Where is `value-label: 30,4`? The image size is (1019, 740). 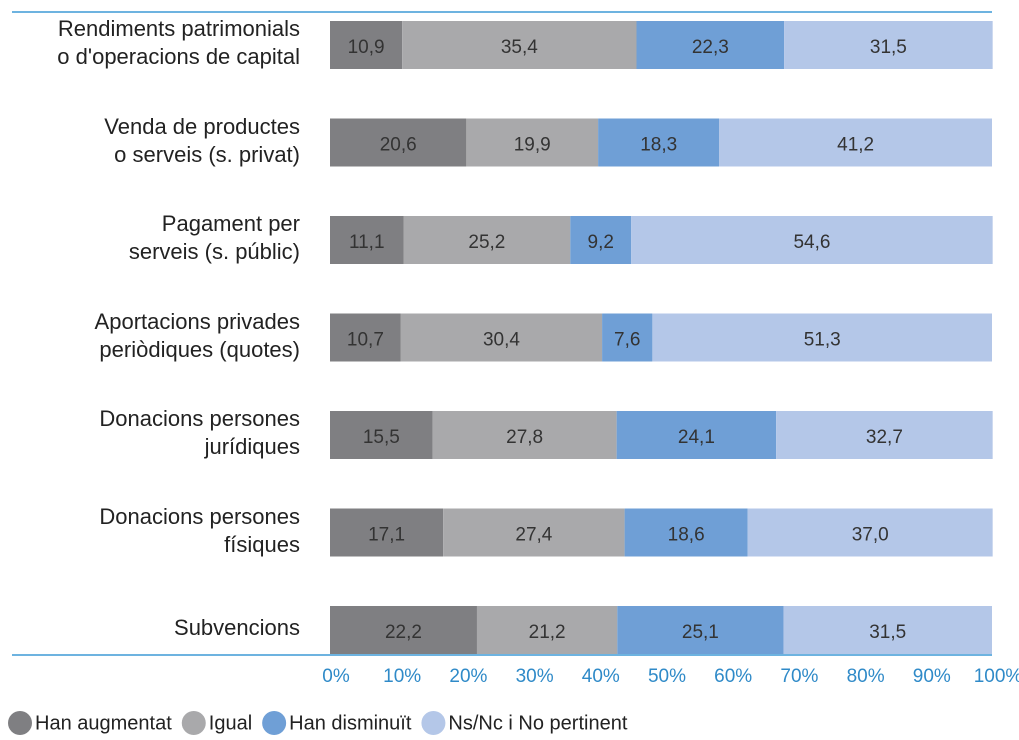 value-label: 30,4 is located at coordinates (501, 340).